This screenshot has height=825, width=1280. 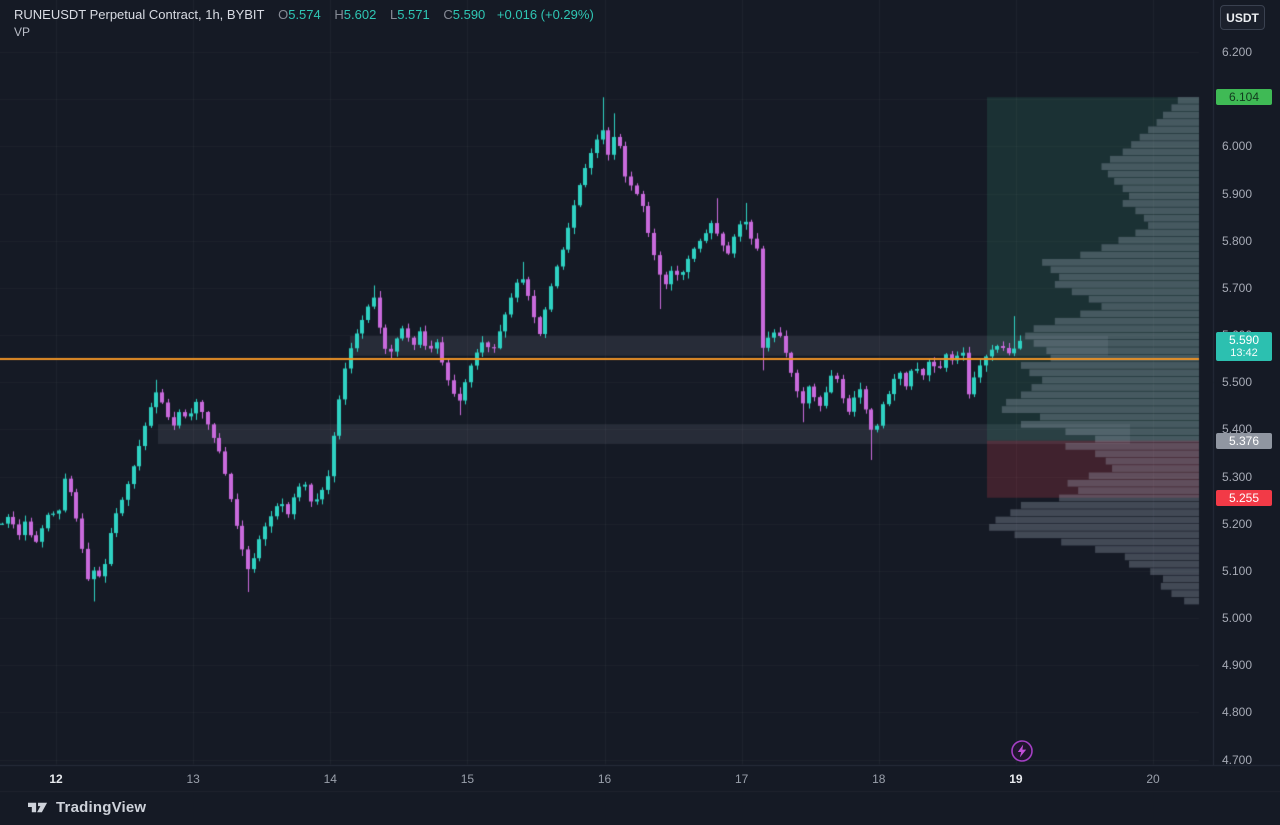 I want to click on price-tick: 6.200, so click(x=1237, y=52).